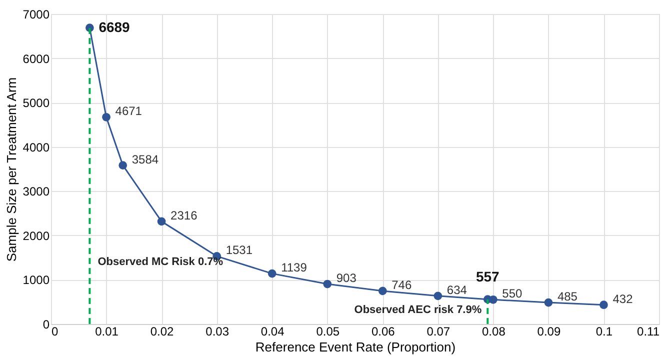 This screenshot has height=359, width=669. I want to click on x-tick-label: 0.07, so click(438, 331).